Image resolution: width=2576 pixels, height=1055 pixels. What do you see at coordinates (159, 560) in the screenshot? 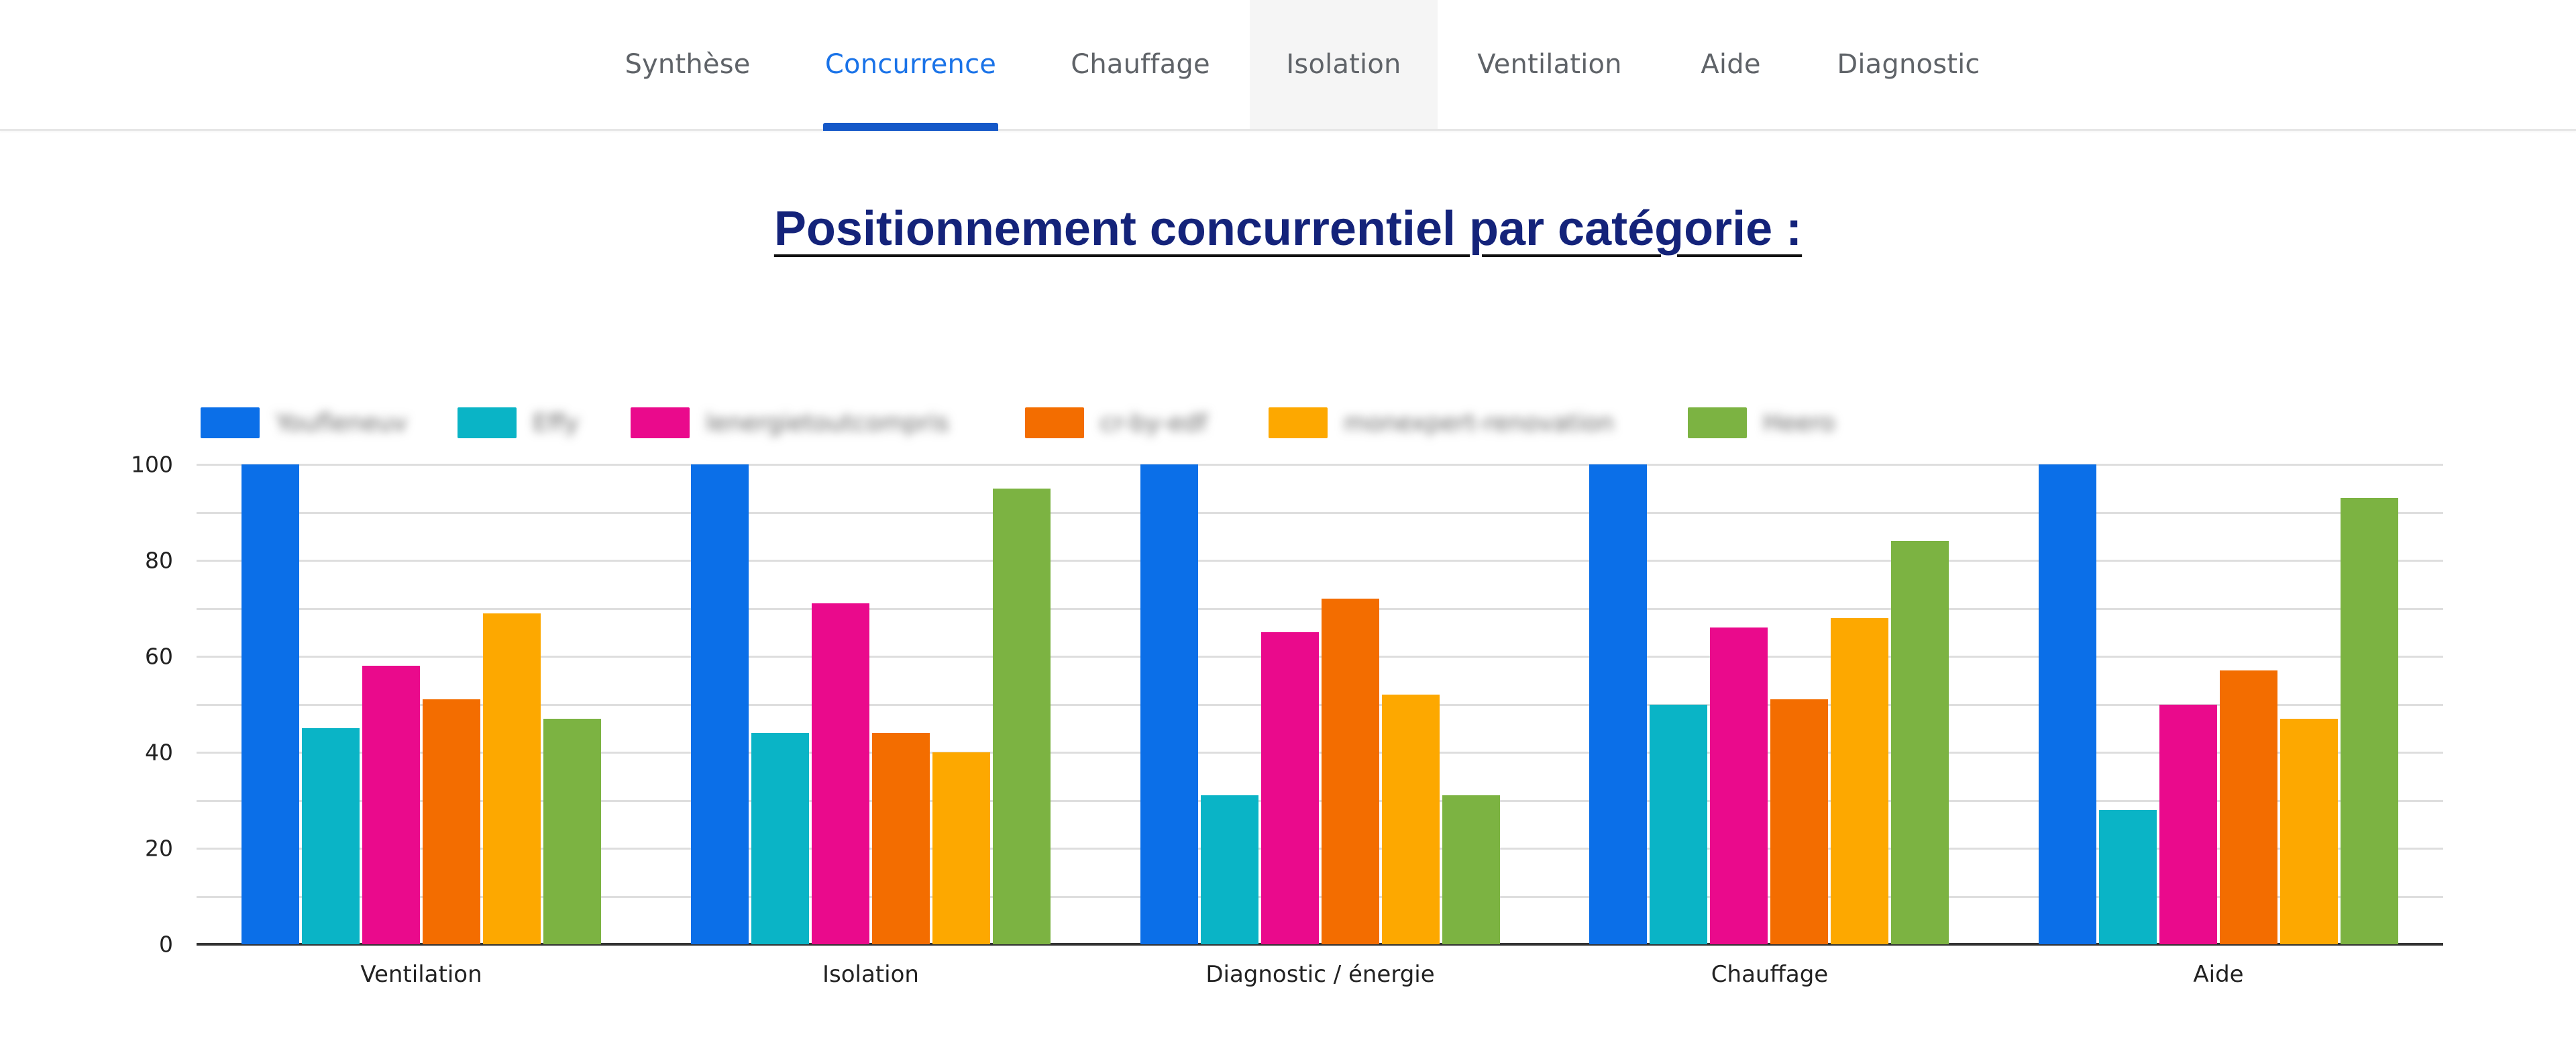
I see `y-tick-label: 80` at bounding box center [159, 560].